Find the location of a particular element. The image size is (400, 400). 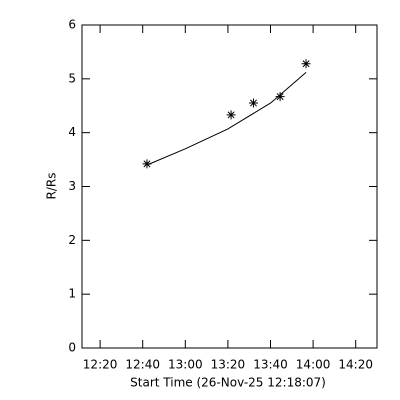

y-tick-label: 6 is located at coordinates (72, 25).